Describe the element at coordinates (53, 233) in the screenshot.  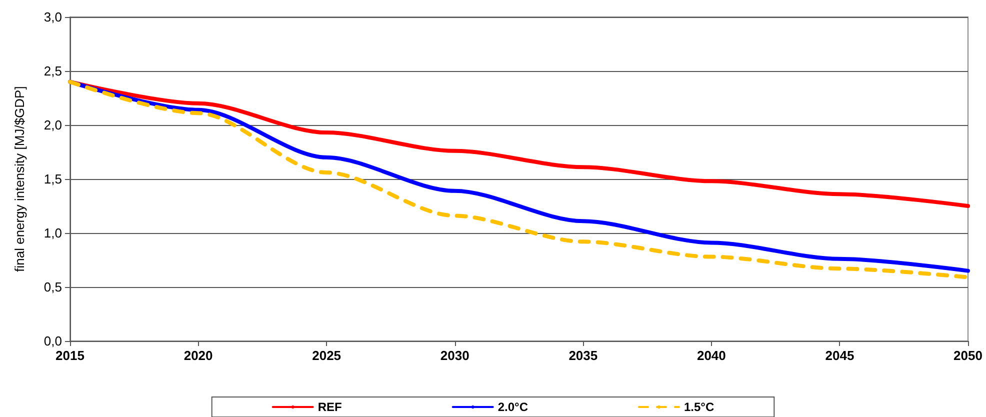
I see `y-tick-label: 1,0` at that location.